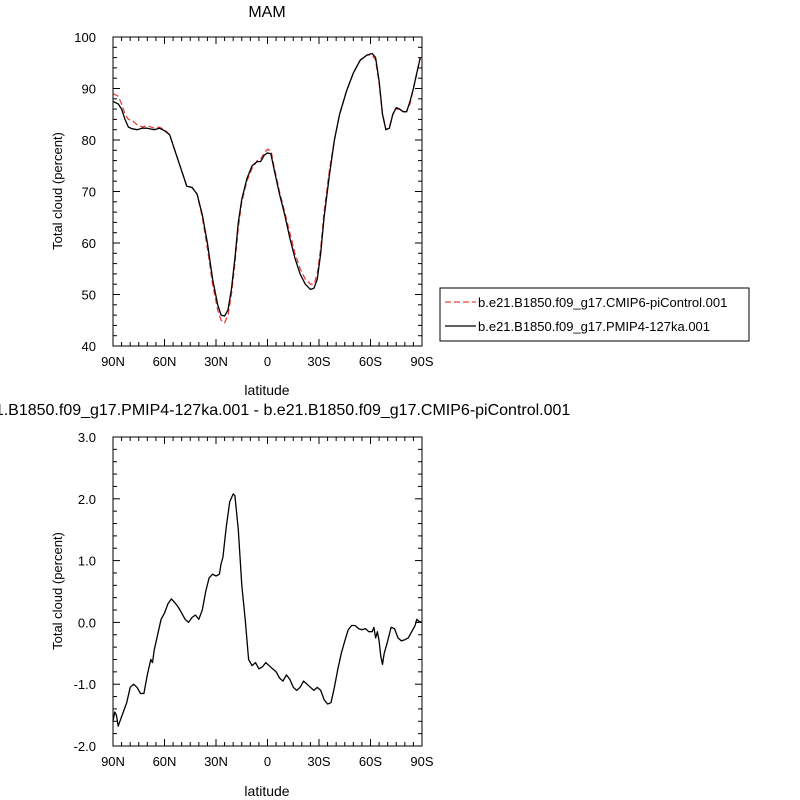  What do you see at coordinates (89, 346) in the screenshot?
I see `y-tick-label: 40` at bounding box center [89, 346].